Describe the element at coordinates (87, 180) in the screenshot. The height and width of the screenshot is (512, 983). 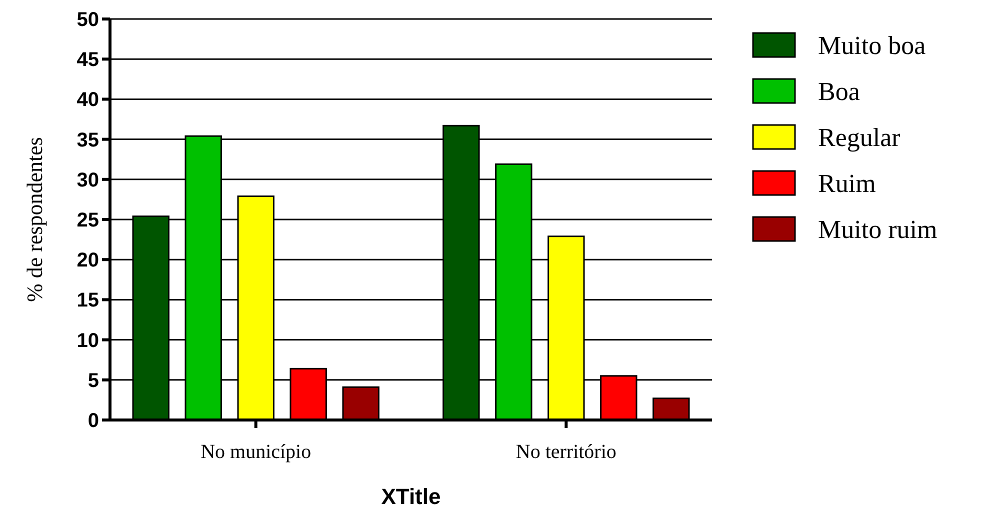
I see `y-tick-label: 30` at that location.